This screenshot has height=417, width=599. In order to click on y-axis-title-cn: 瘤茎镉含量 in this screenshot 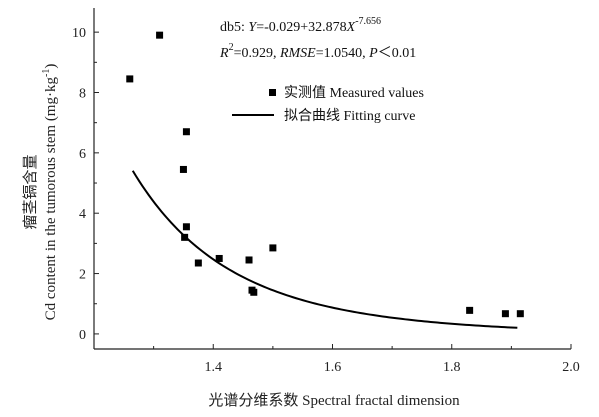, I will do `click(30, 191)`.